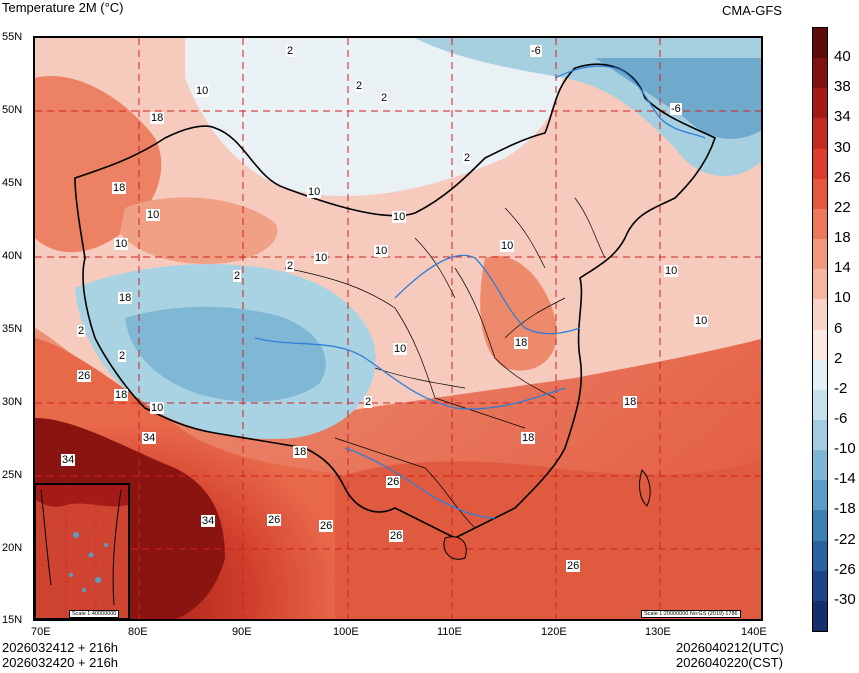  I want to click on lon-label: 130E, so click(658, 632).